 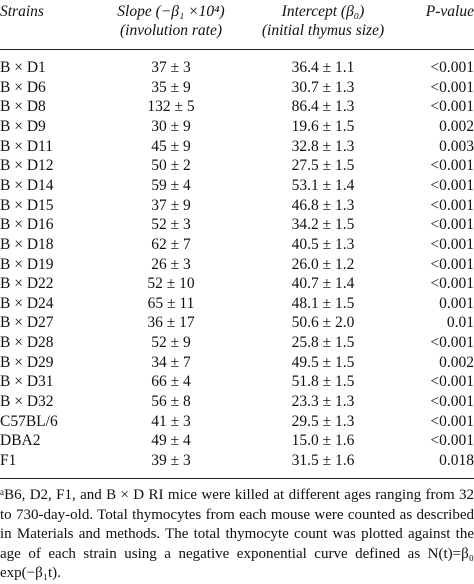 What do you see at coordinates (323, 303) in the screenshot?
I see `table-cell: 48.1 ± 1.5` at bounding box center [323, 303].